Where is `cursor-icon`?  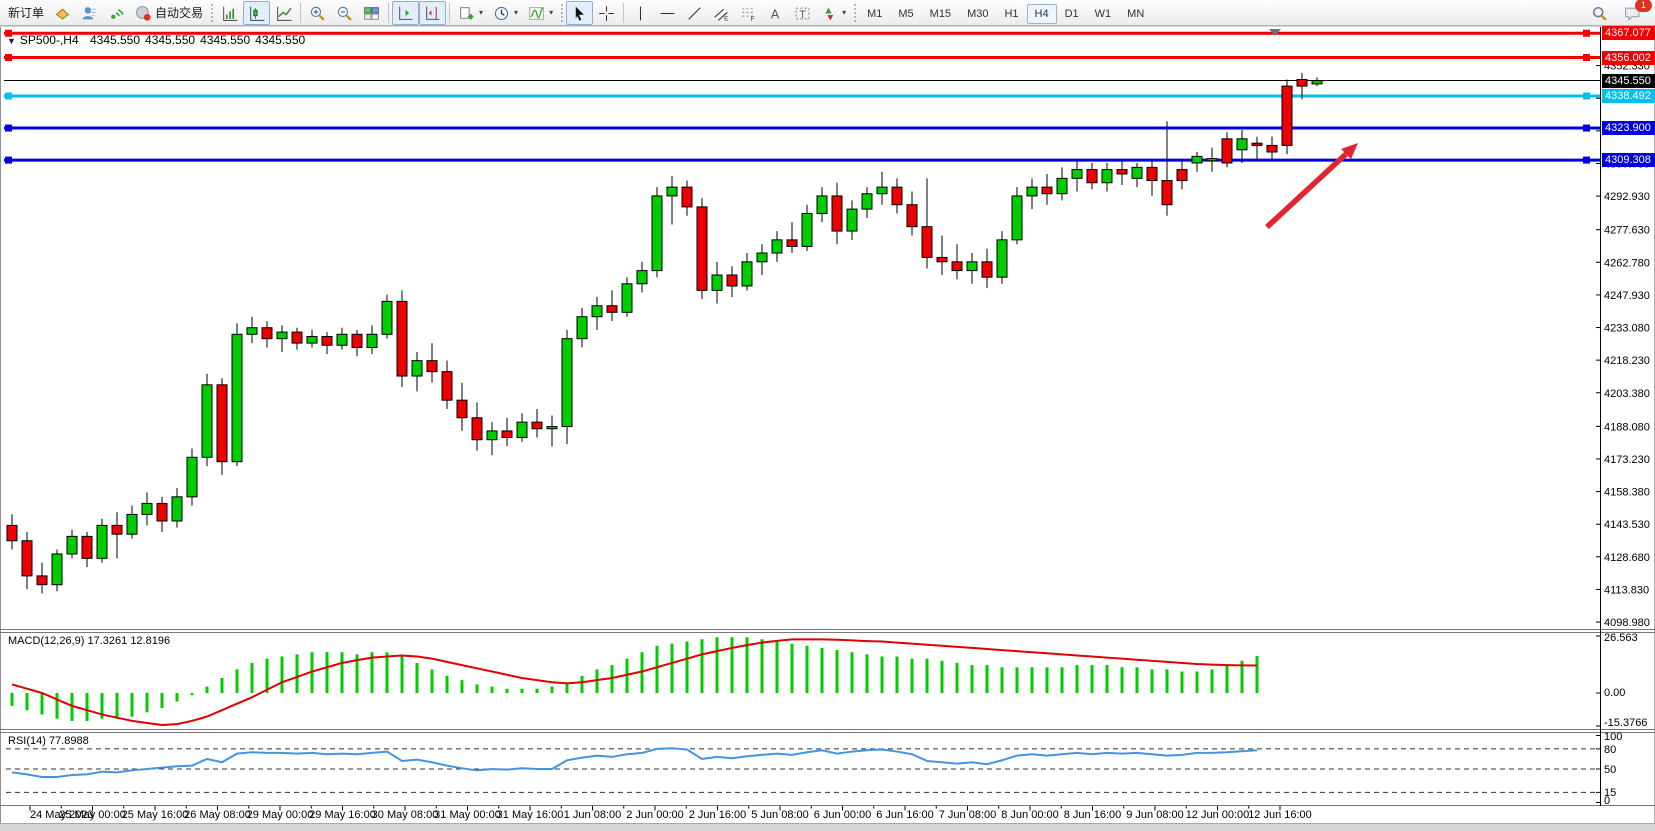
cursor-icon is located at coordinates (579, 13).